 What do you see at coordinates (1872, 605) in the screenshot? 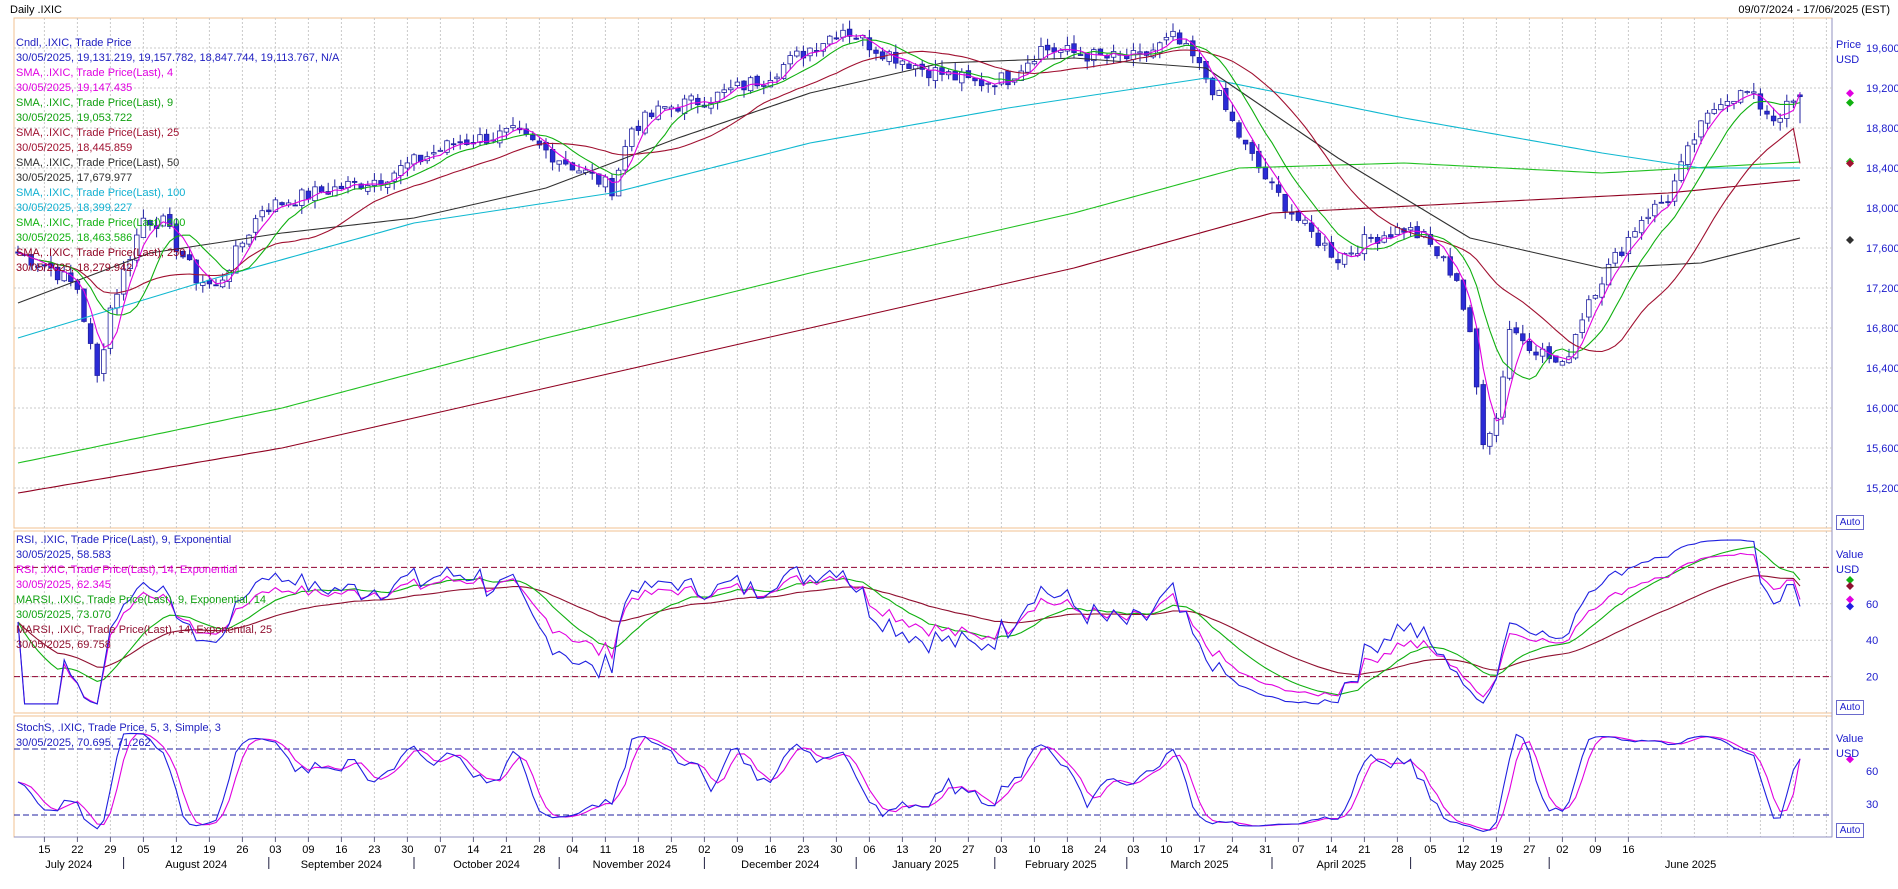
I see `rsi-tick-label: 60` at bounding box center [1872, 605].